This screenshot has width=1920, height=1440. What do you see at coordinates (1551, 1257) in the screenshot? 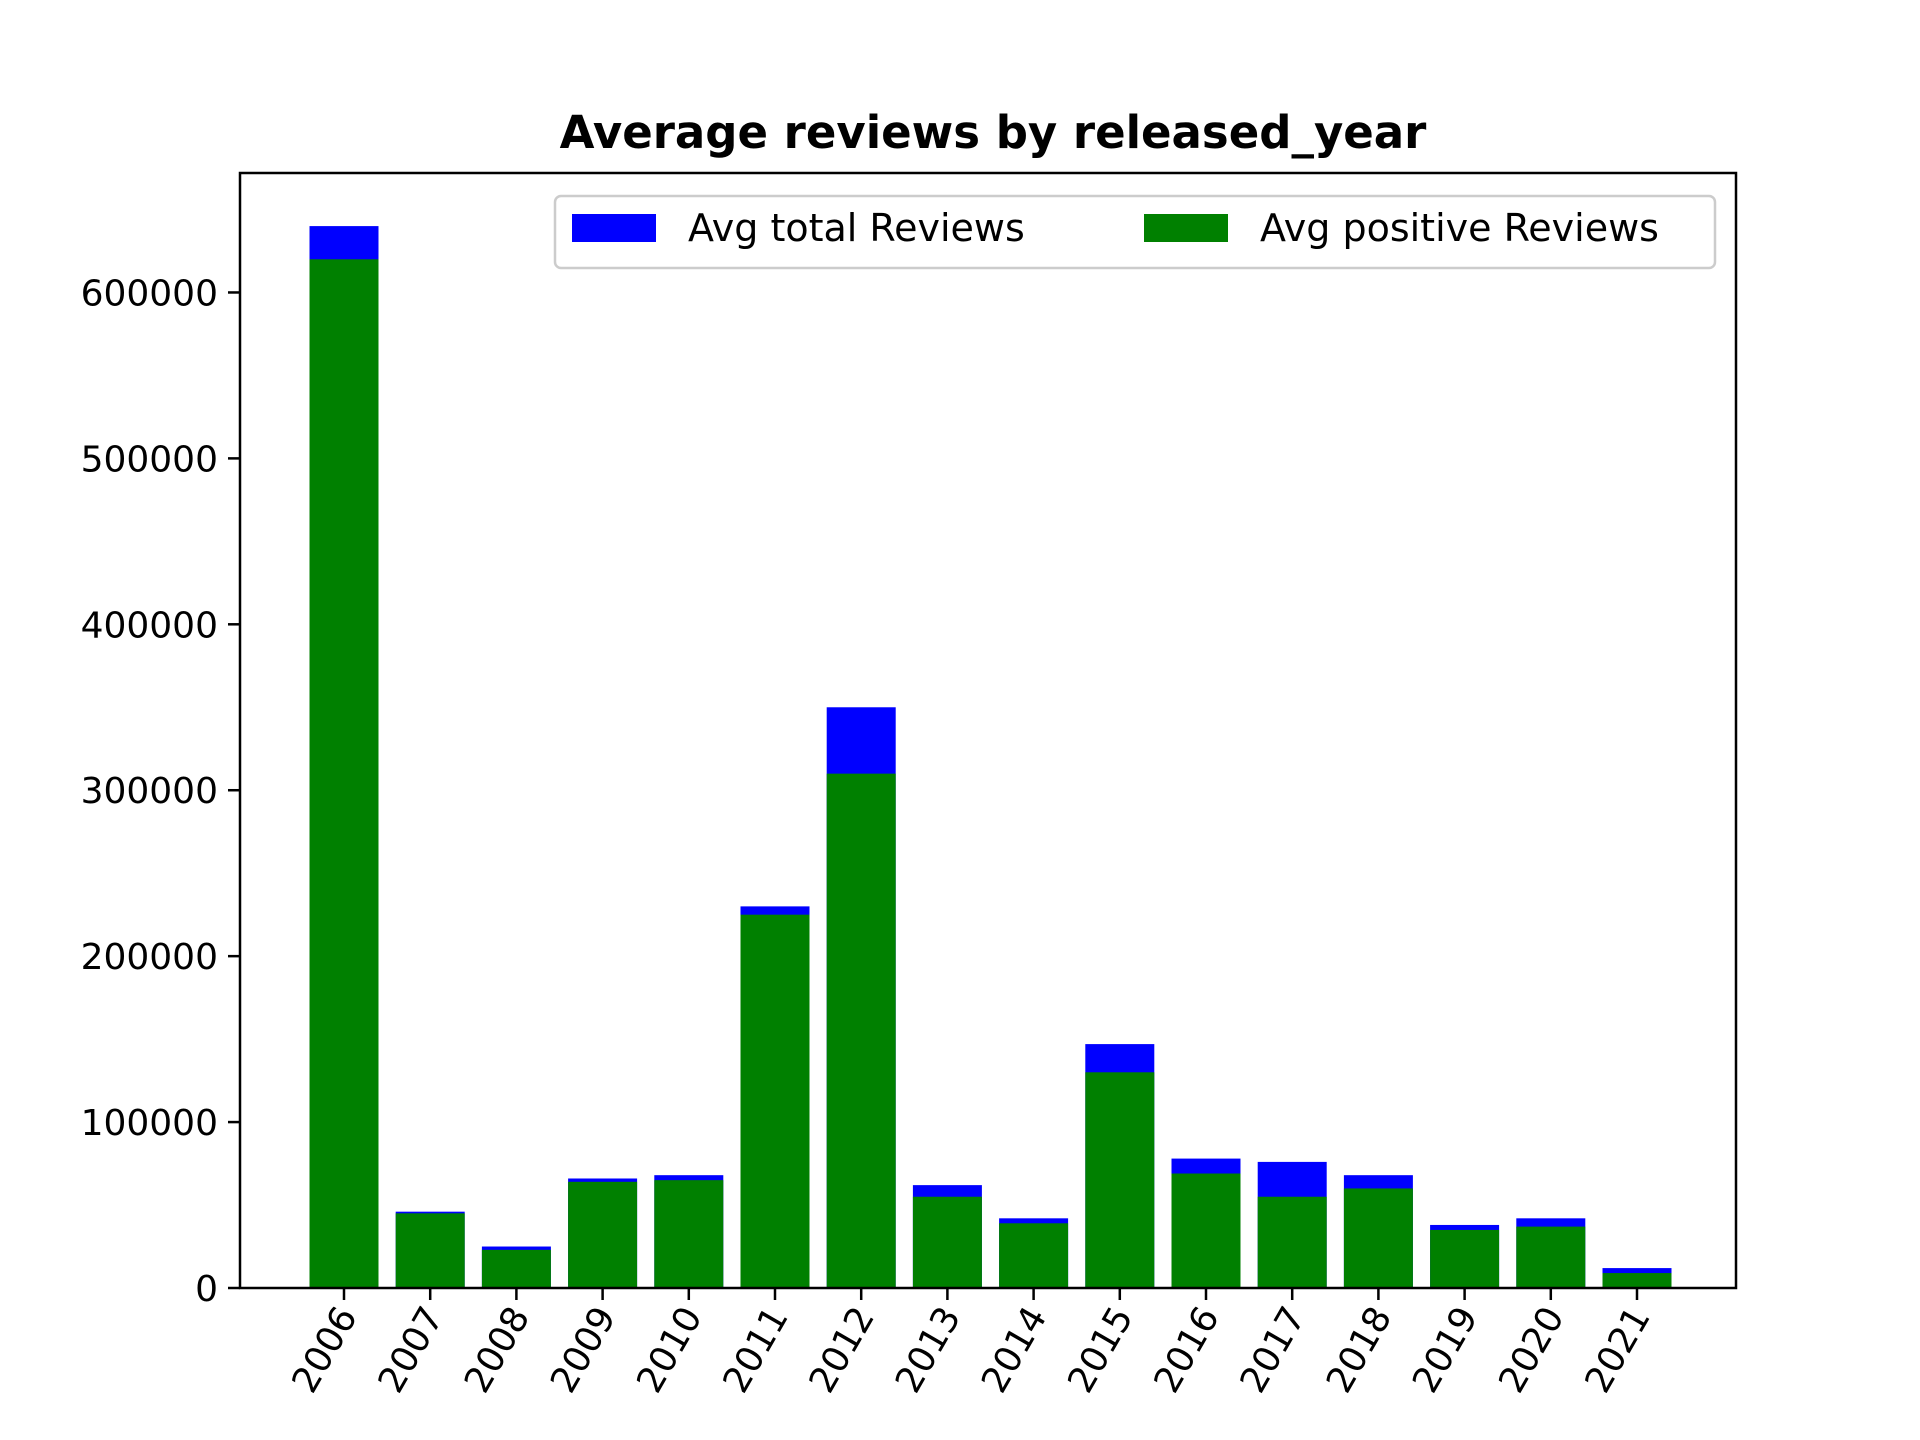
I see `bar-positive-2020` at bounding box center [1551, 1257].